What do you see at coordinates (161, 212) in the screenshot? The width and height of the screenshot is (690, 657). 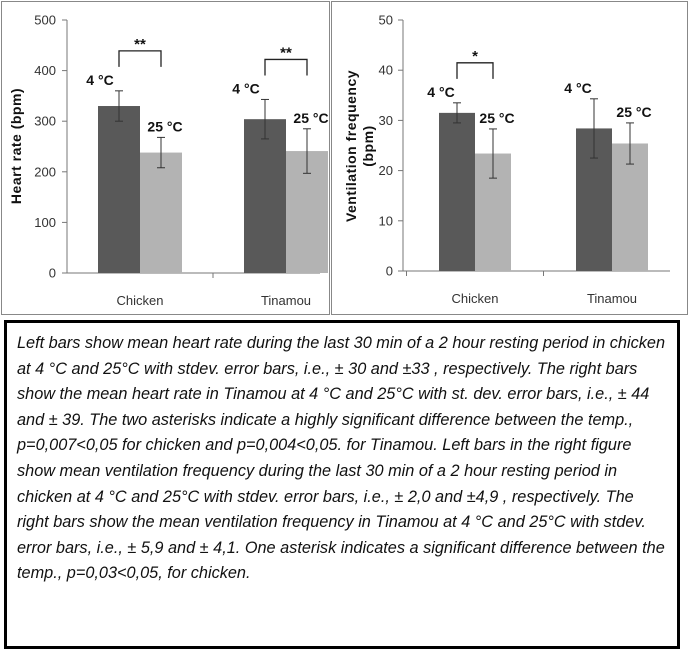 I see `hr-bar-25 °C` at bounding box center [161, 212].